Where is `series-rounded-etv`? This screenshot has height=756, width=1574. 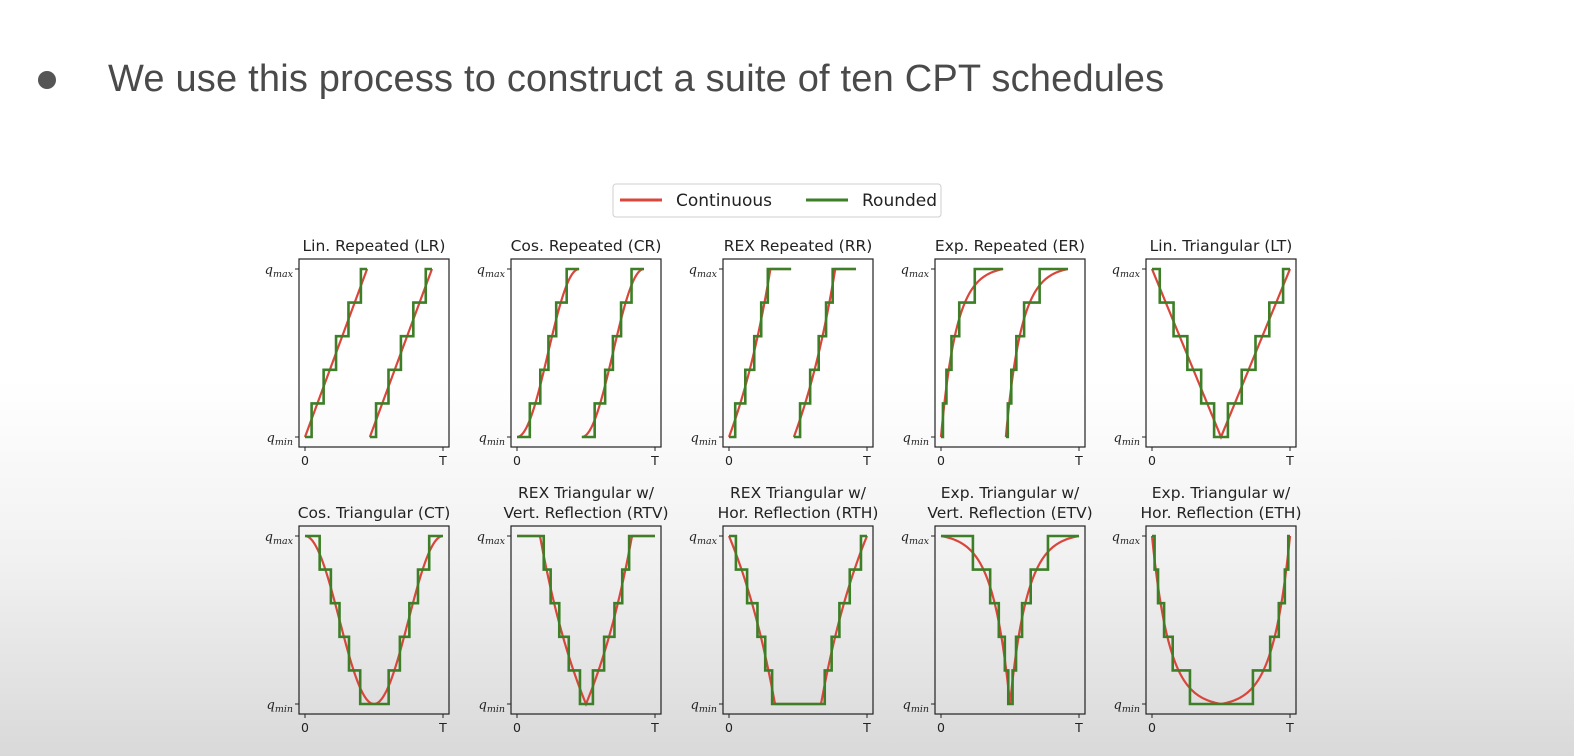 series-rounded-etv is located at coordinates (1010, 620).